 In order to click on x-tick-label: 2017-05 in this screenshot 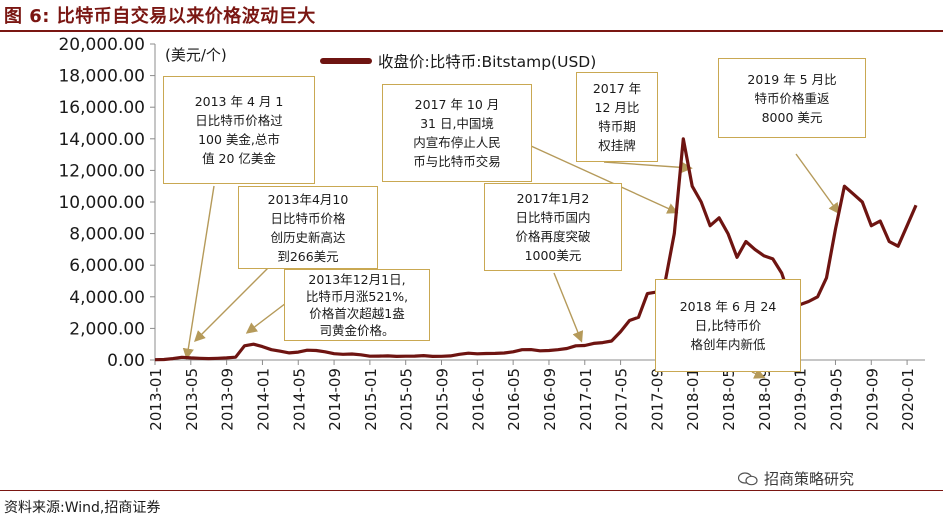, I will do `click(622, 399)`.